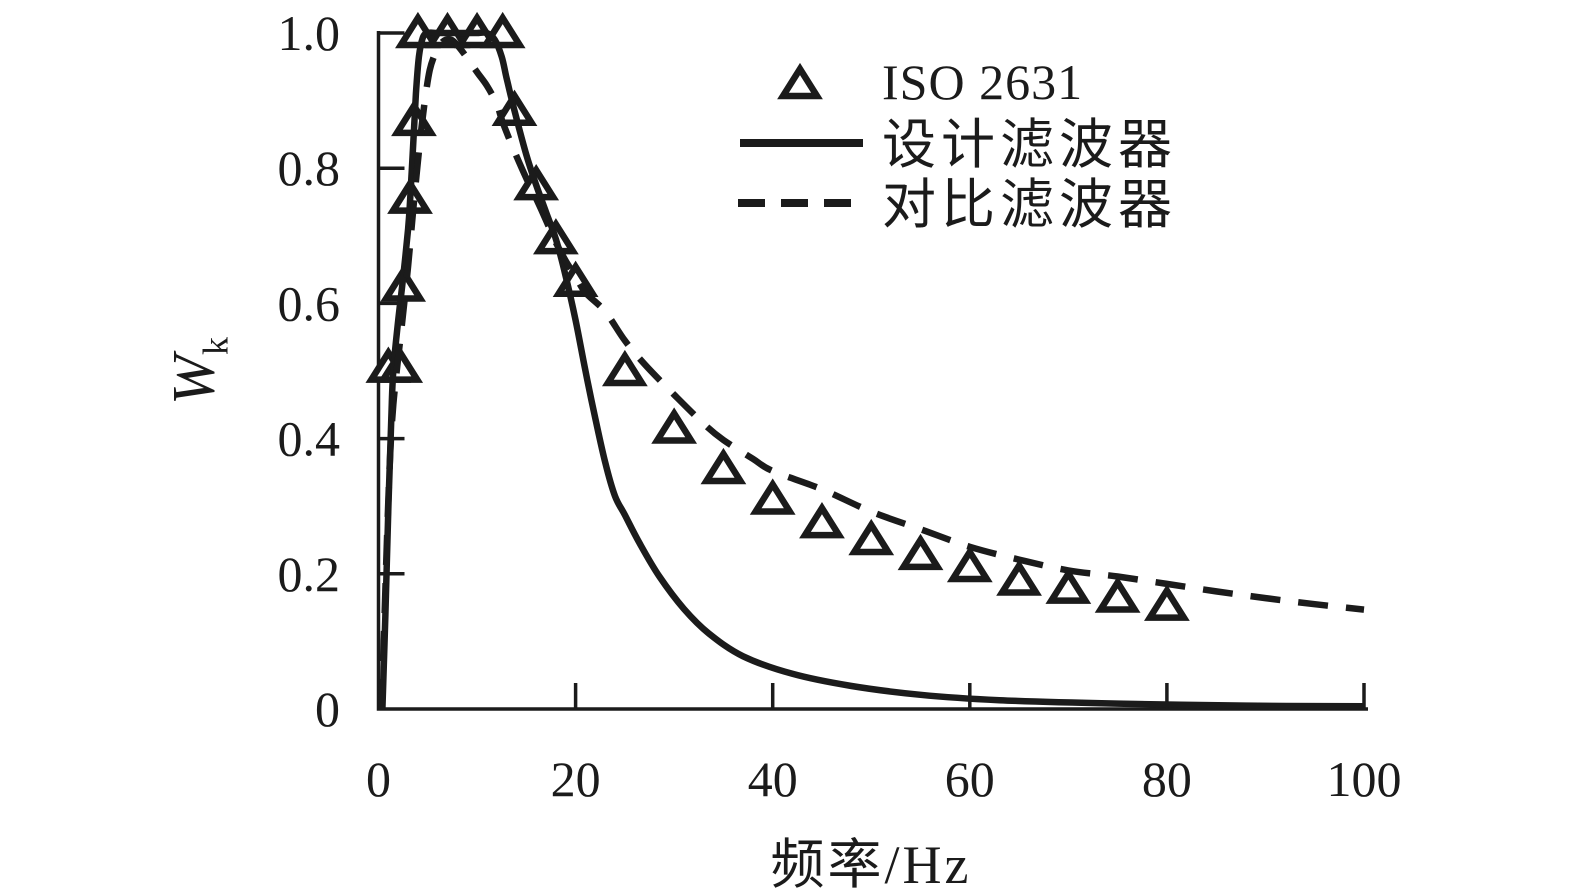 This screenshot has width=1575, height=894. I want to click on y-tick-label-0.4: 0.4, so click(309, 439).